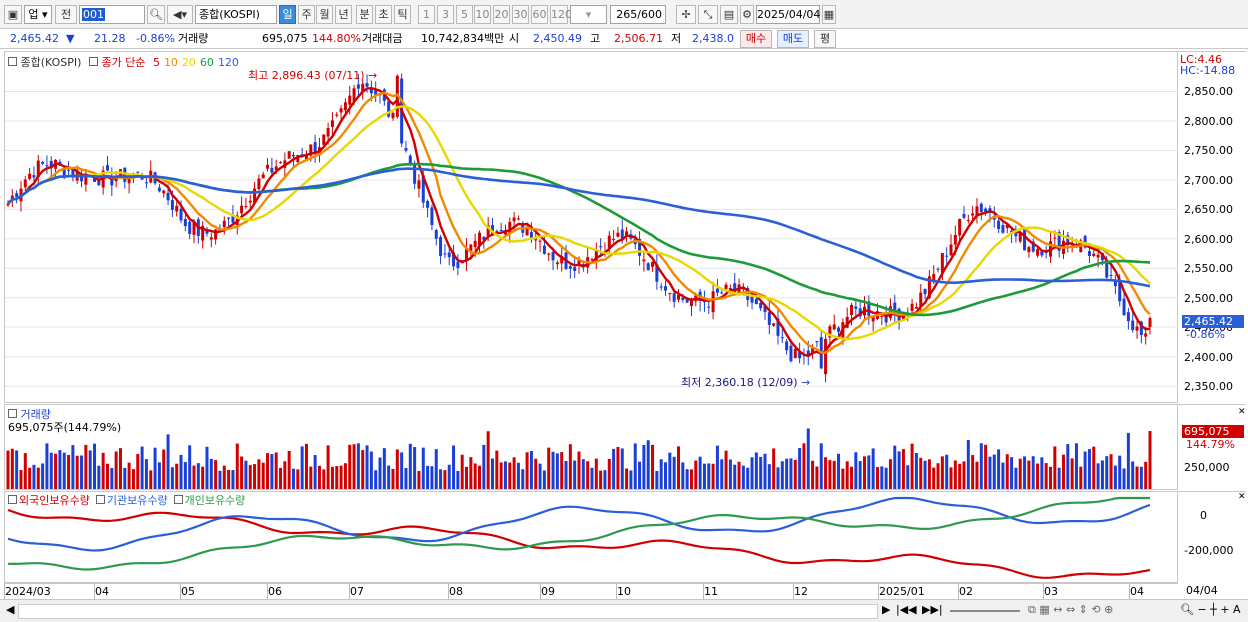 Image resolution: width=1248 pixels, height=622 pixels. What do you see at coordinates (13, 14) in the screenshot?
I see `layout-icon: ▣` at bounding box center [13, 14].